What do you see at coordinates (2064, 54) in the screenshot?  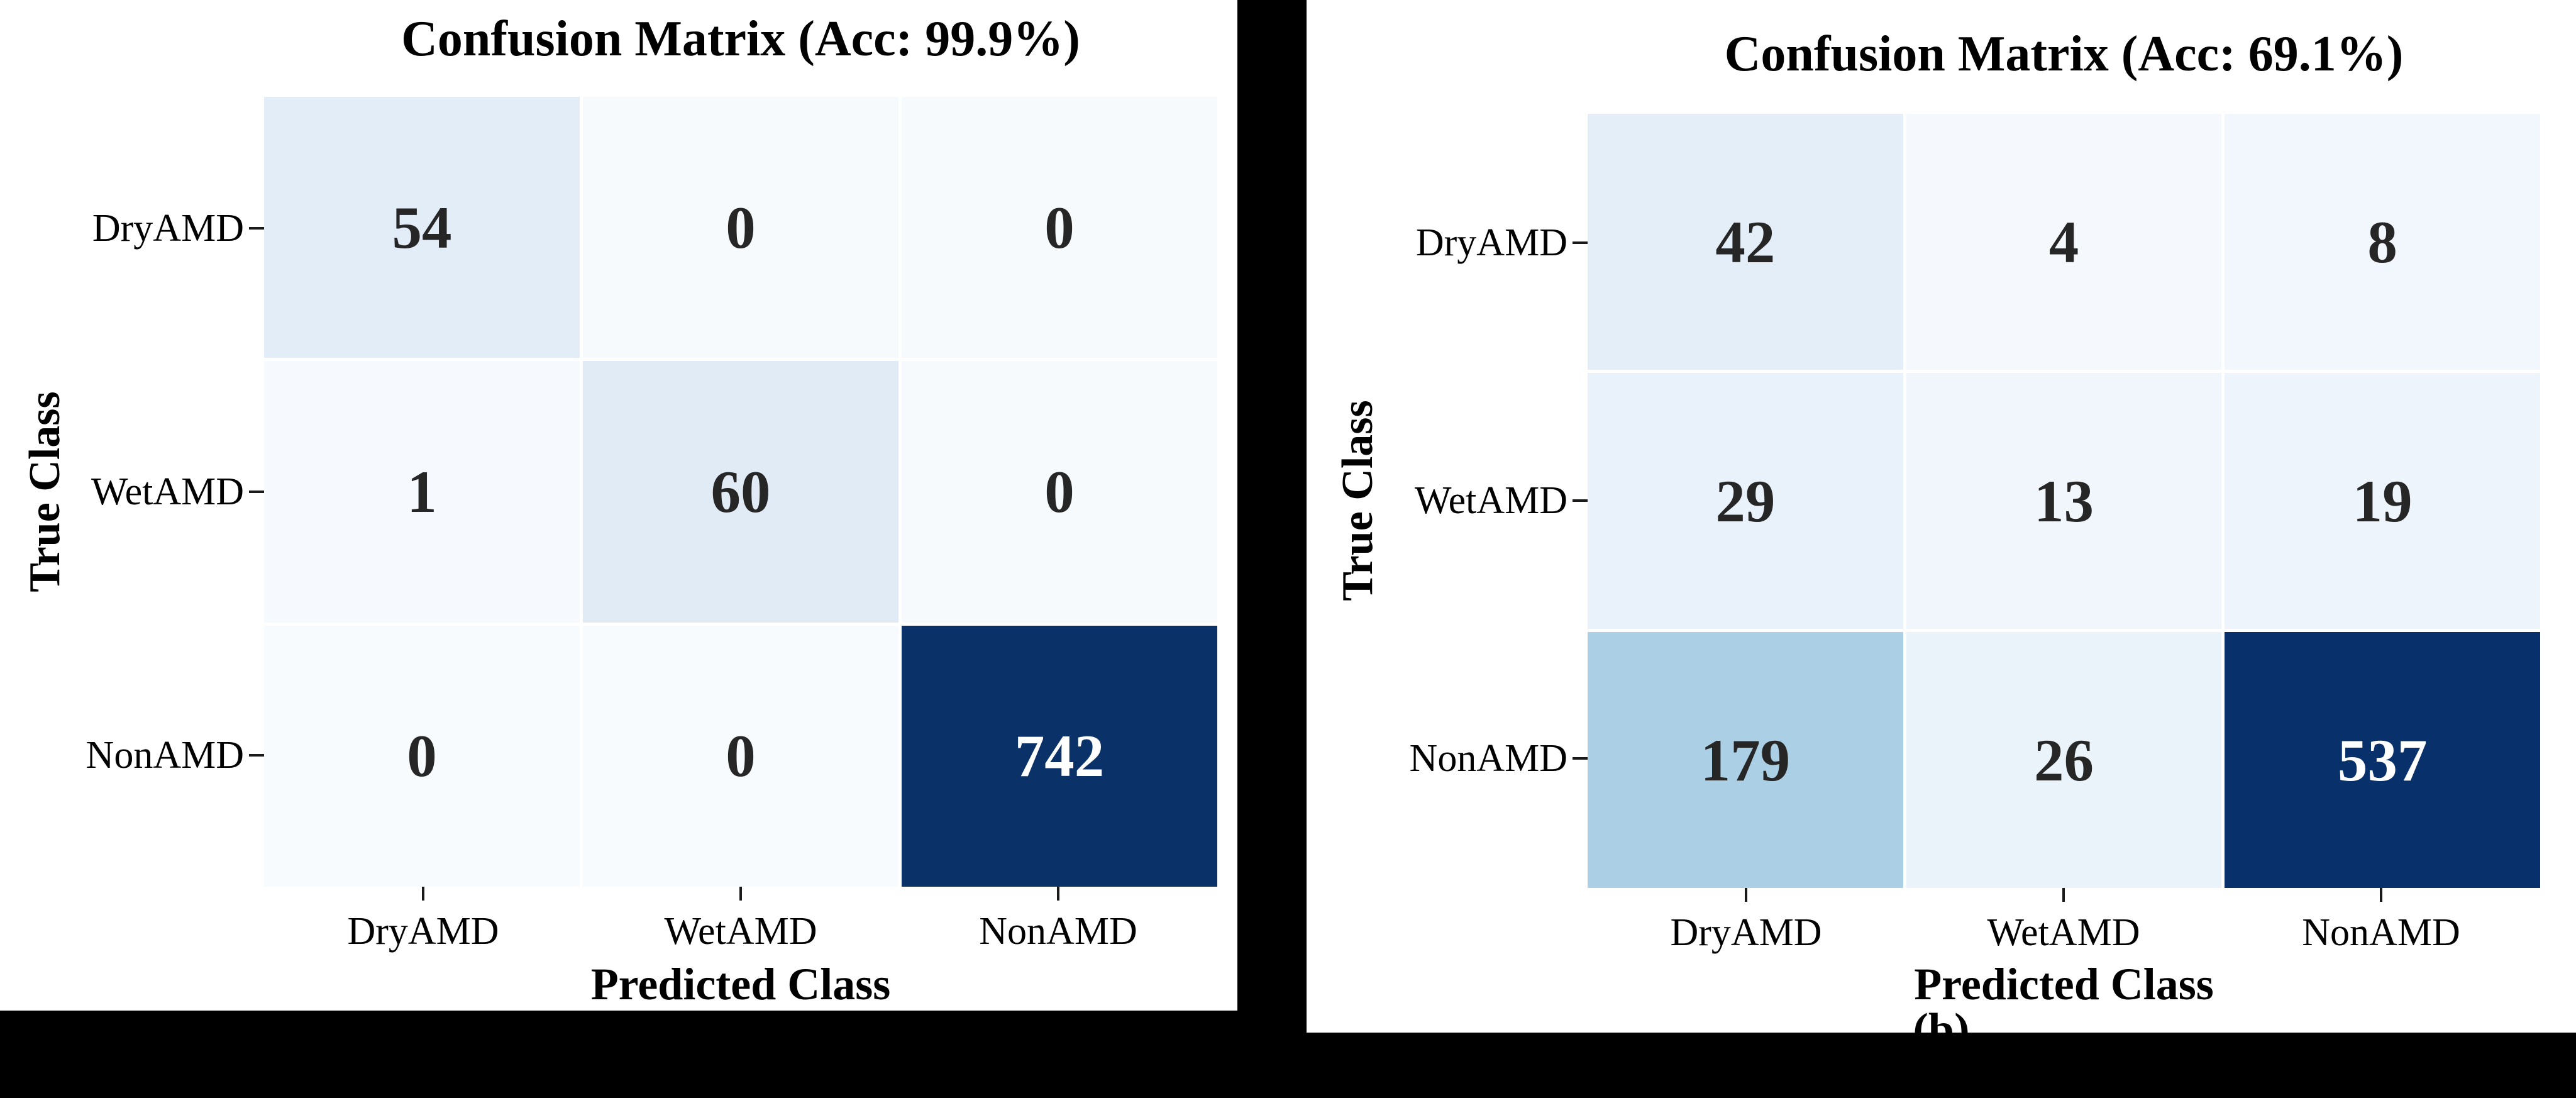 I see `chart-title-b: Confusion Matrix (Acc: 69.1%)` at bounding box center [2064, 54].